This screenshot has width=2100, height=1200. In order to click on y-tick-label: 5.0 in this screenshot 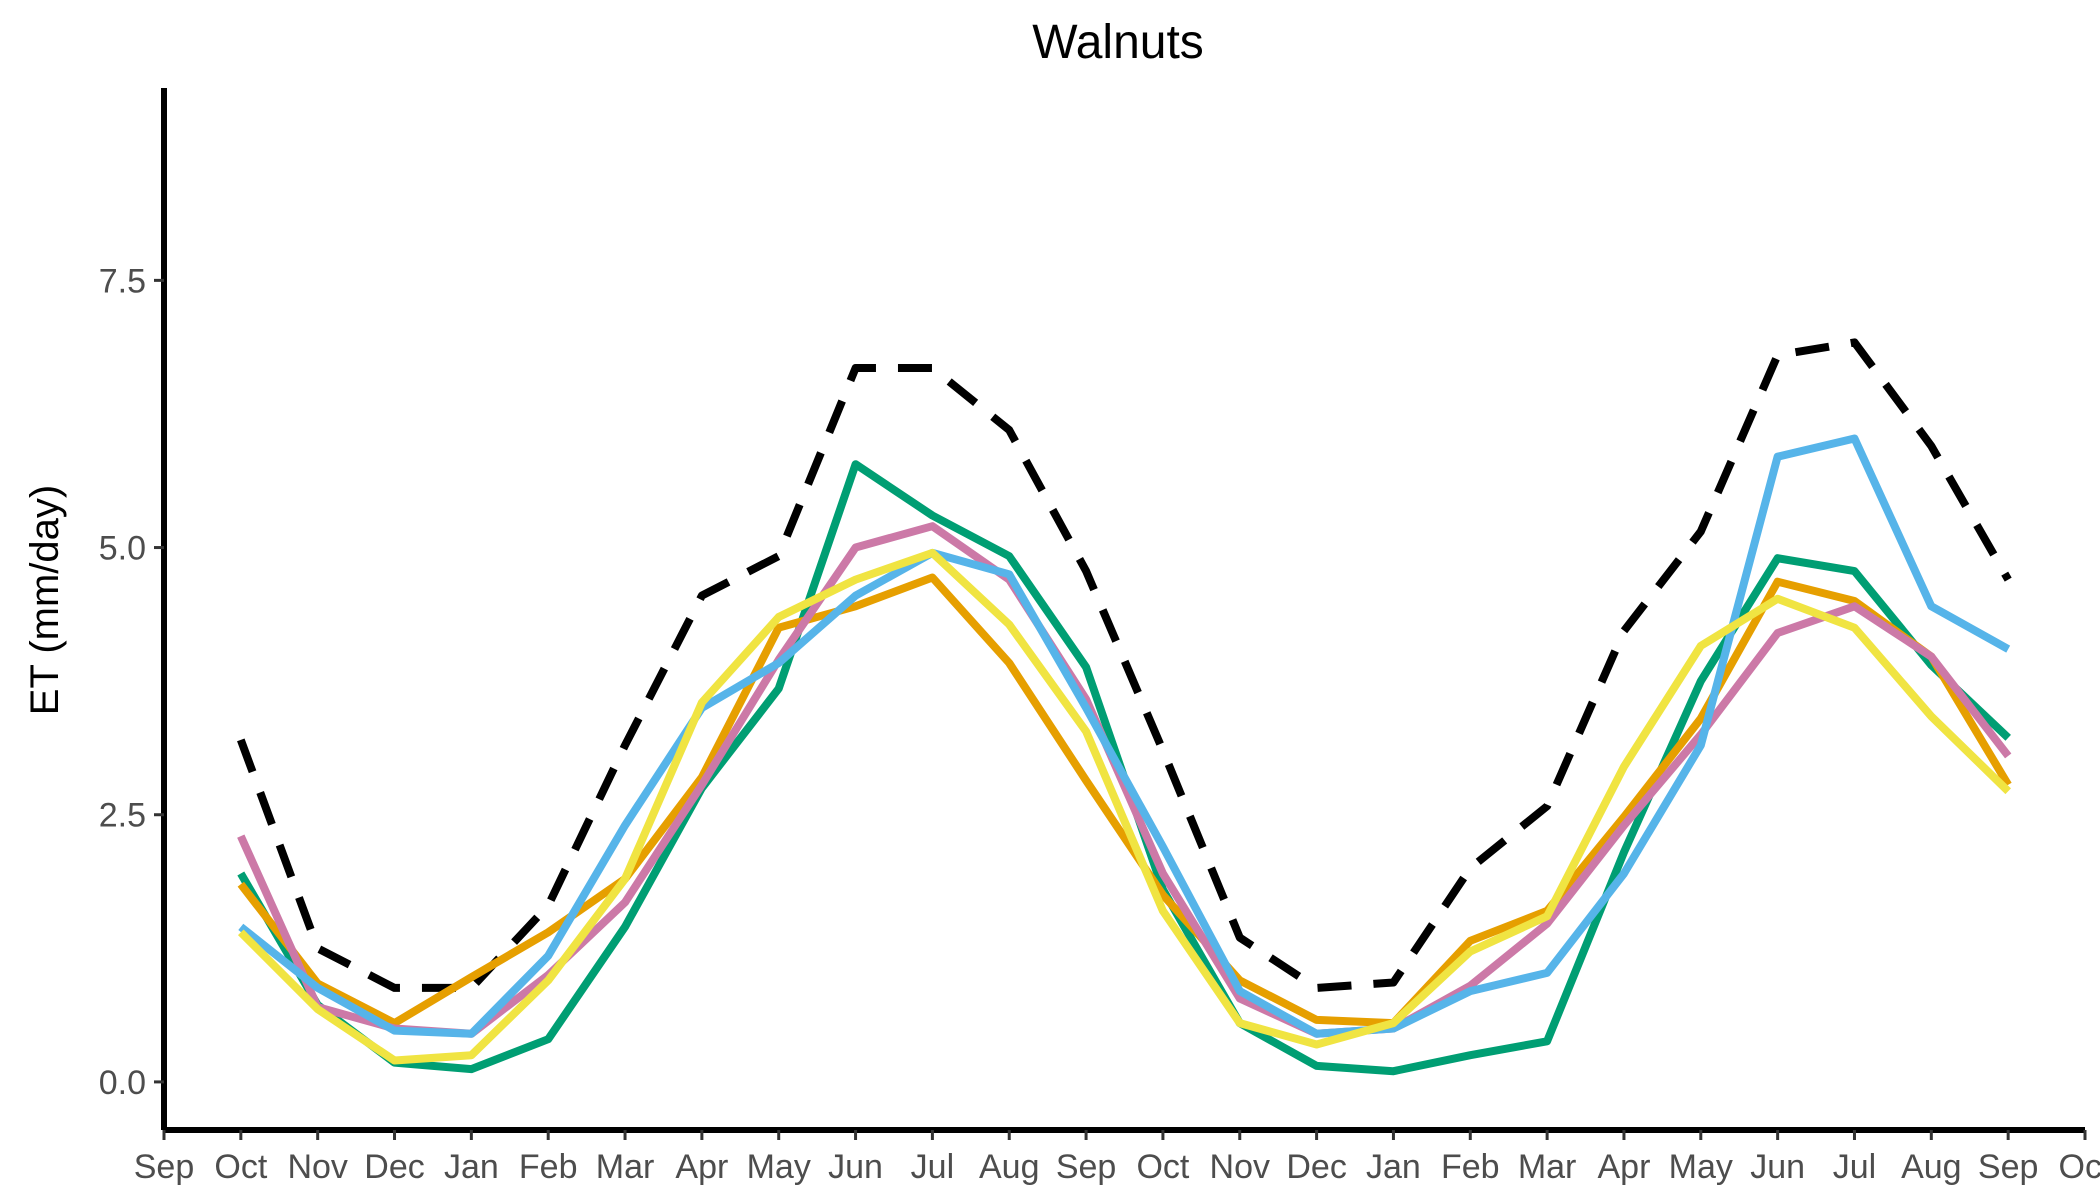, I will do `click(122, 549)`.